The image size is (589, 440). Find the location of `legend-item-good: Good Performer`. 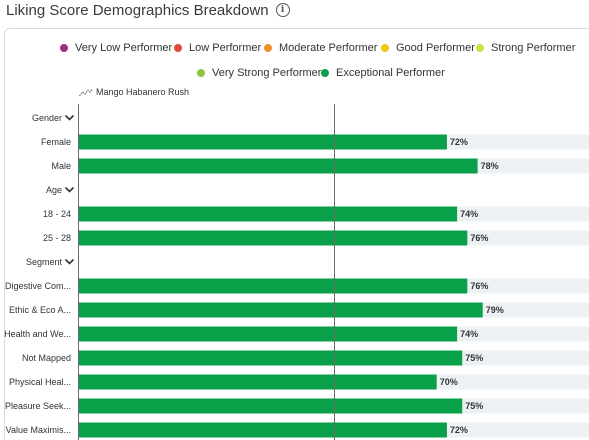

legend-item-good: Good Performer is located at coordinates (428, 48).